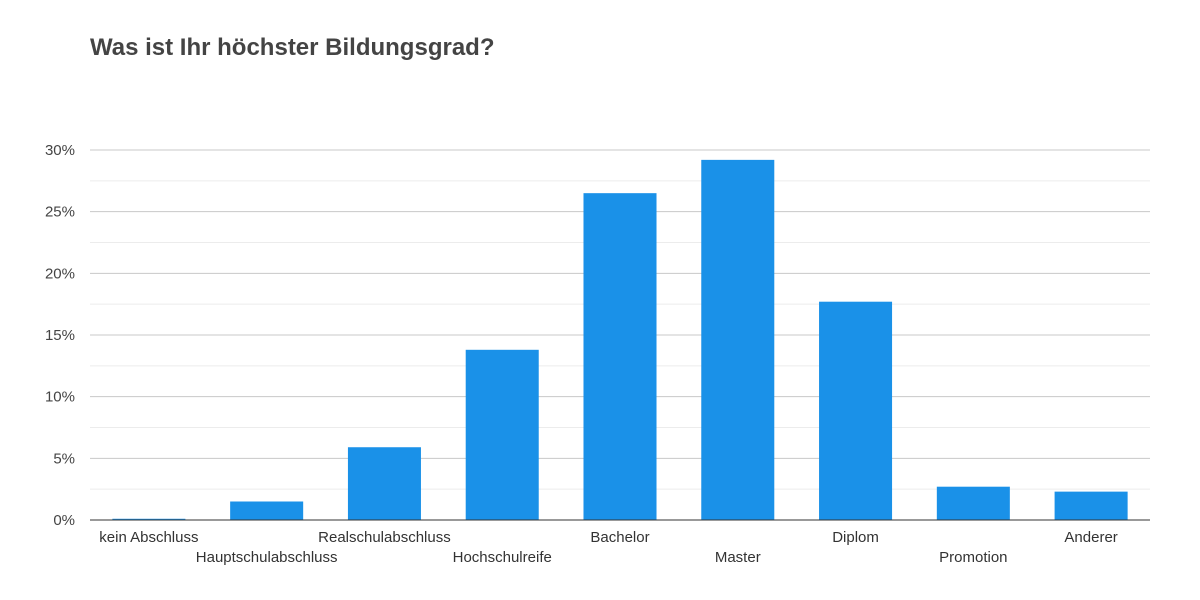 This screenshot has height=600, width=1200. I want to click on x-tick-label: Bachelor, so click(619, 537).